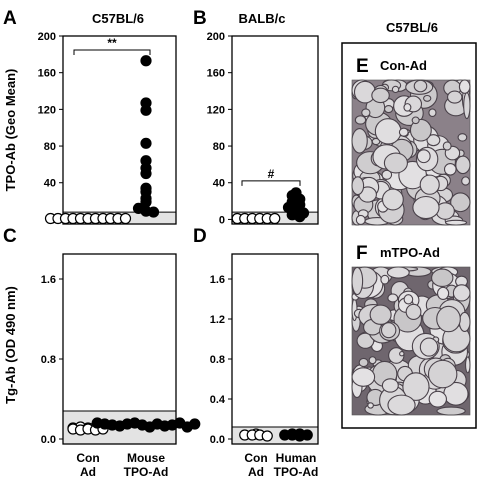  I want to click on panel-letter: A, so click(10, 18).